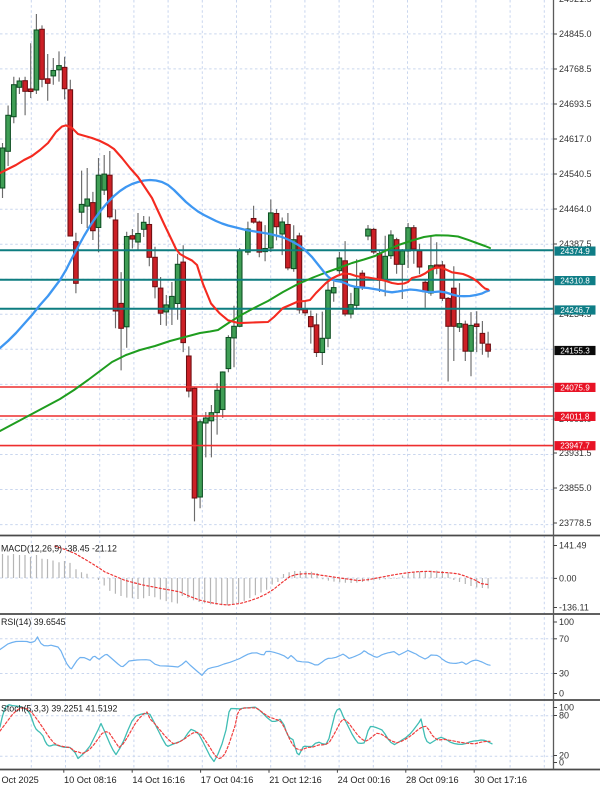  I want to click on svg-text: RSI(14) 39.6545, so click(33, 622).